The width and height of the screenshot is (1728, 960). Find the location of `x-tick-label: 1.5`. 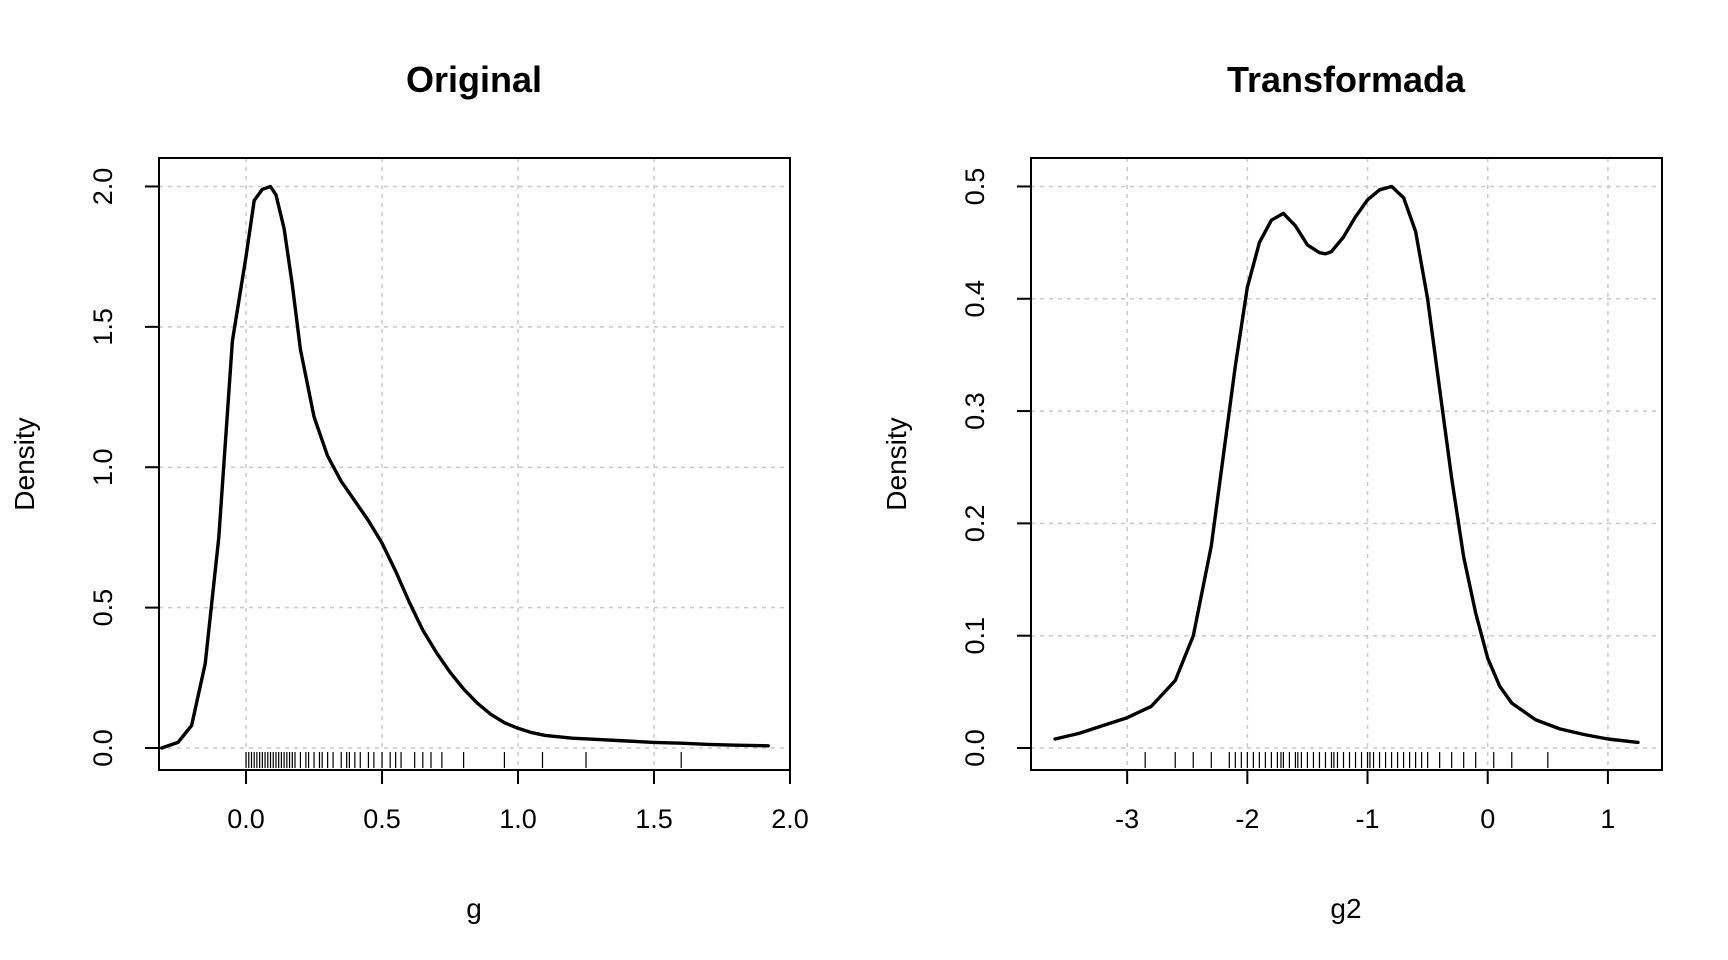

x-tick-label: 1.5 is located at coordinates (654, 819).